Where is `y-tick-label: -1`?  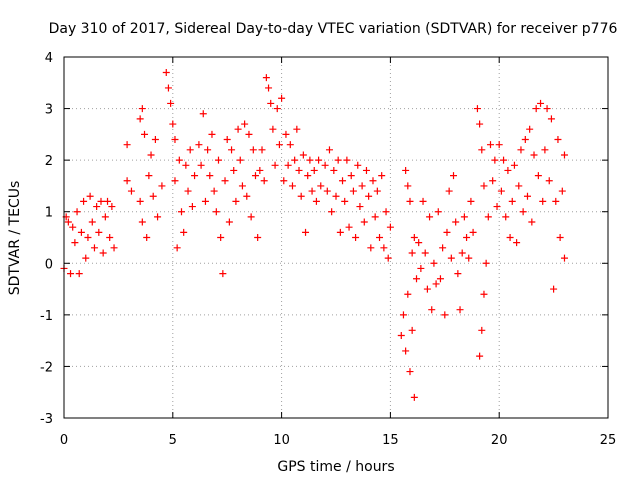 y-tick-label: -1 is located at coordinates (46, 316).